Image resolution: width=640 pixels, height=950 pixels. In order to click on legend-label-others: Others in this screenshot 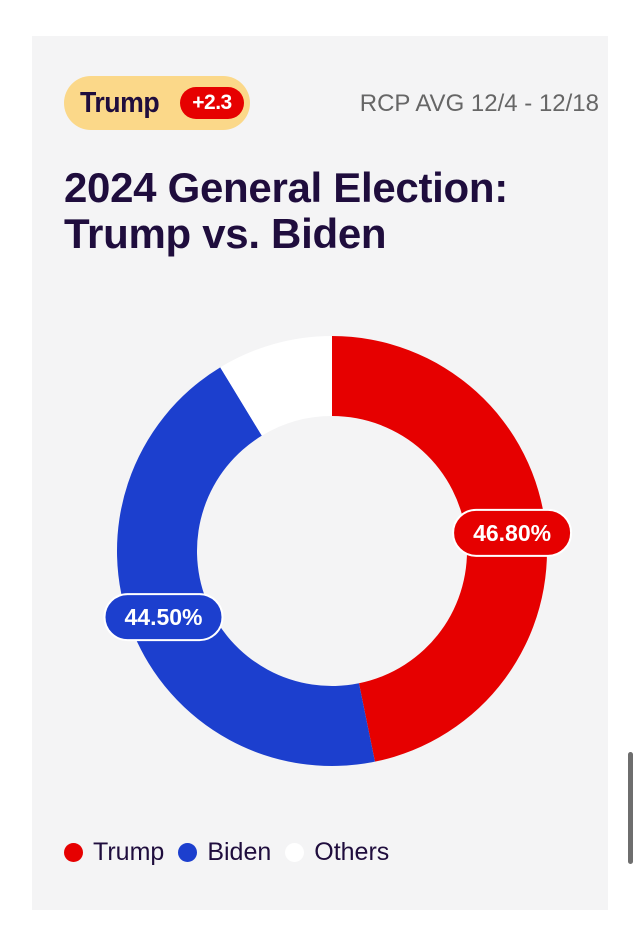, I will do `click(352, 852)`.